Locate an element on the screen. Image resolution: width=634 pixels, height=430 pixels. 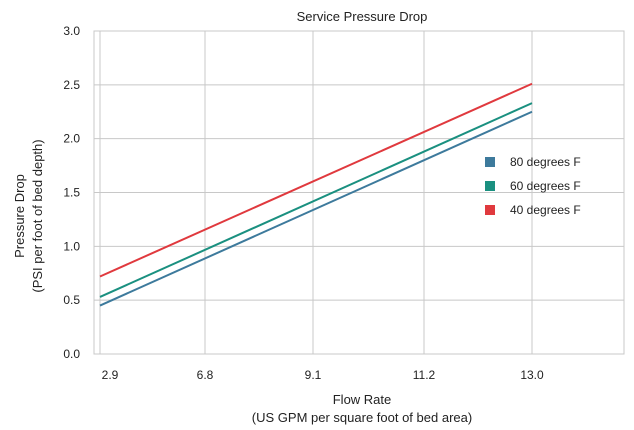
x-tick-label: 2.9 is located at coordinates (110, 375).